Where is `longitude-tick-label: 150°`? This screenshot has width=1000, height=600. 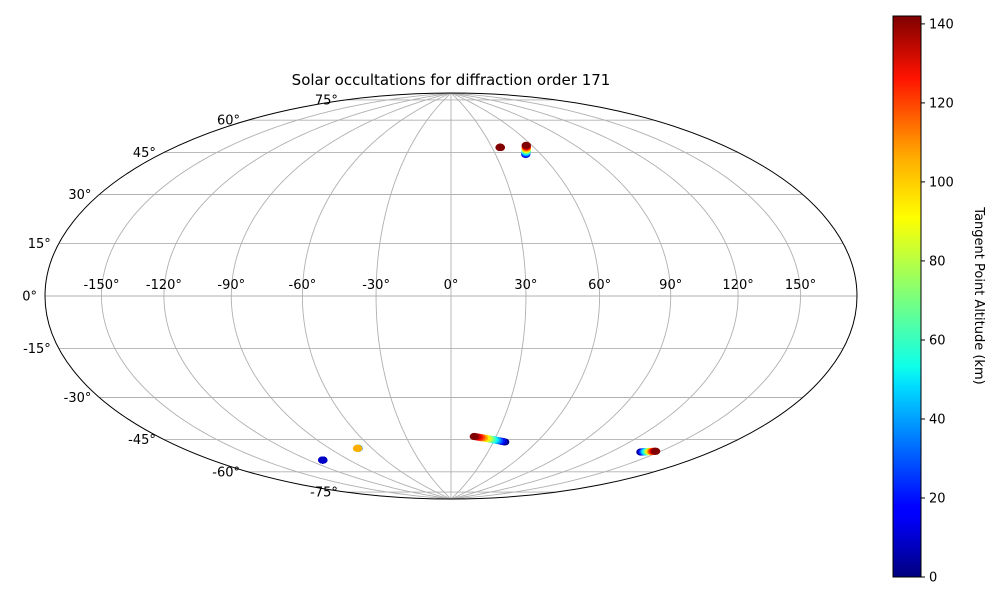
longitude-tick-label: 150° is located at coordinates (800, 285).